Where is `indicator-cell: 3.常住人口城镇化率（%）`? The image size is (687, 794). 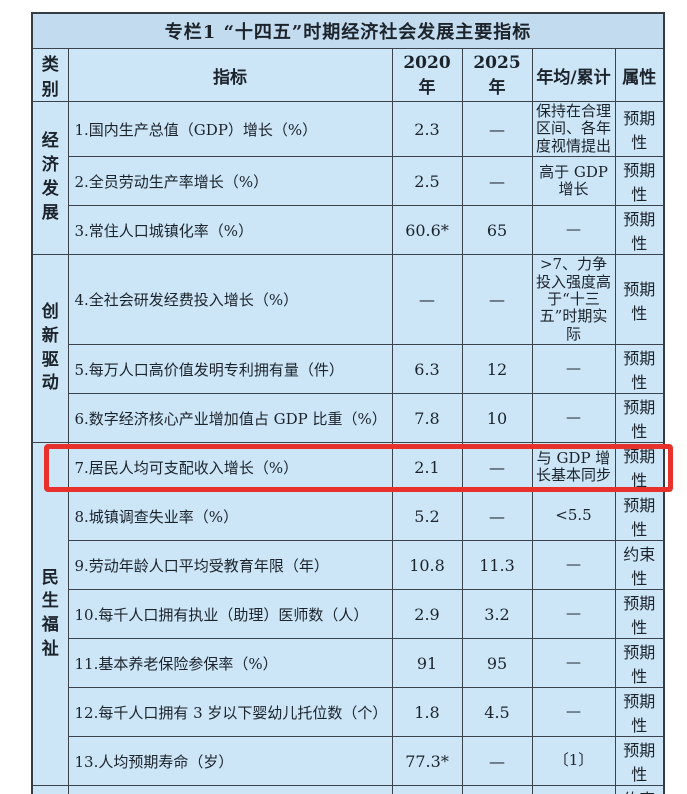 indicator-cell: 3.常住人口城镇化率（%） is located at coordinates (230, 230).